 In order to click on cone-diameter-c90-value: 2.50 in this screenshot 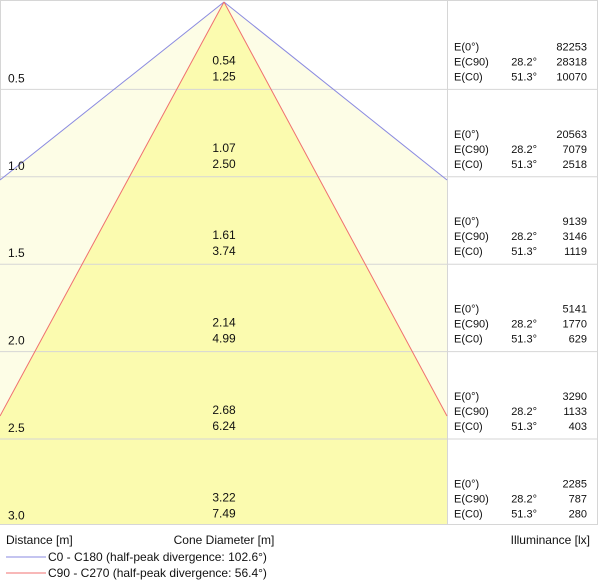, I will do `click(224, 164)`.